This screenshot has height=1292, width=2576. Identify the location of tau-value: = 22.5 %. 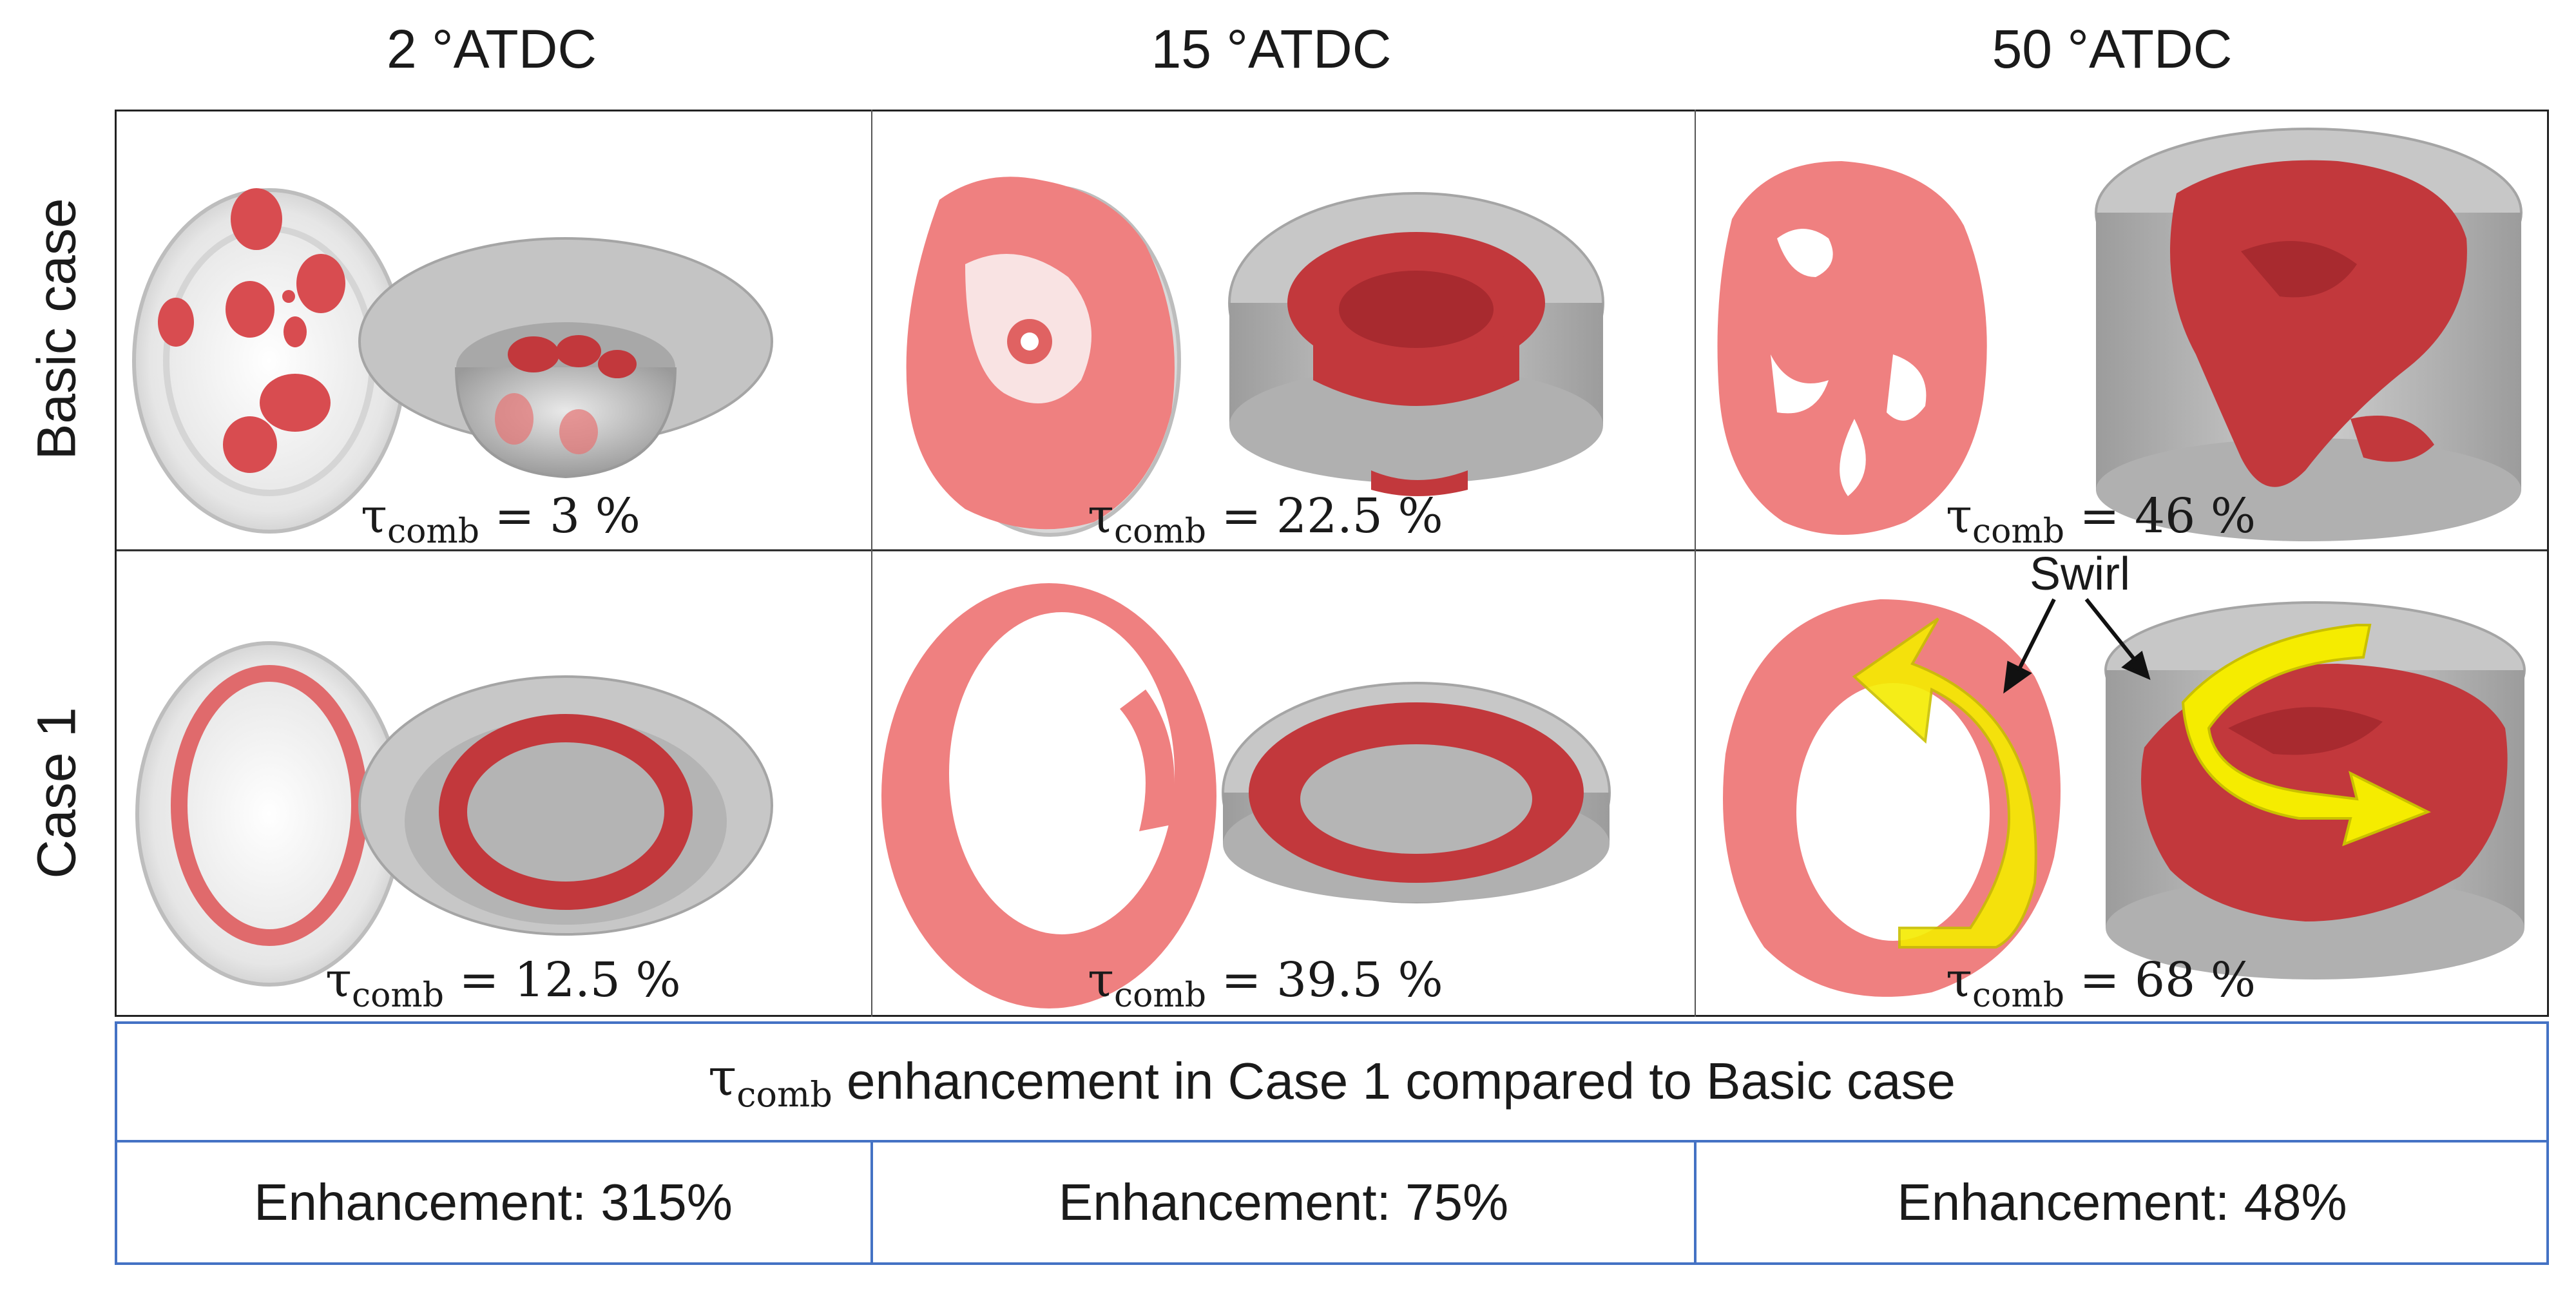
(1332, 516).